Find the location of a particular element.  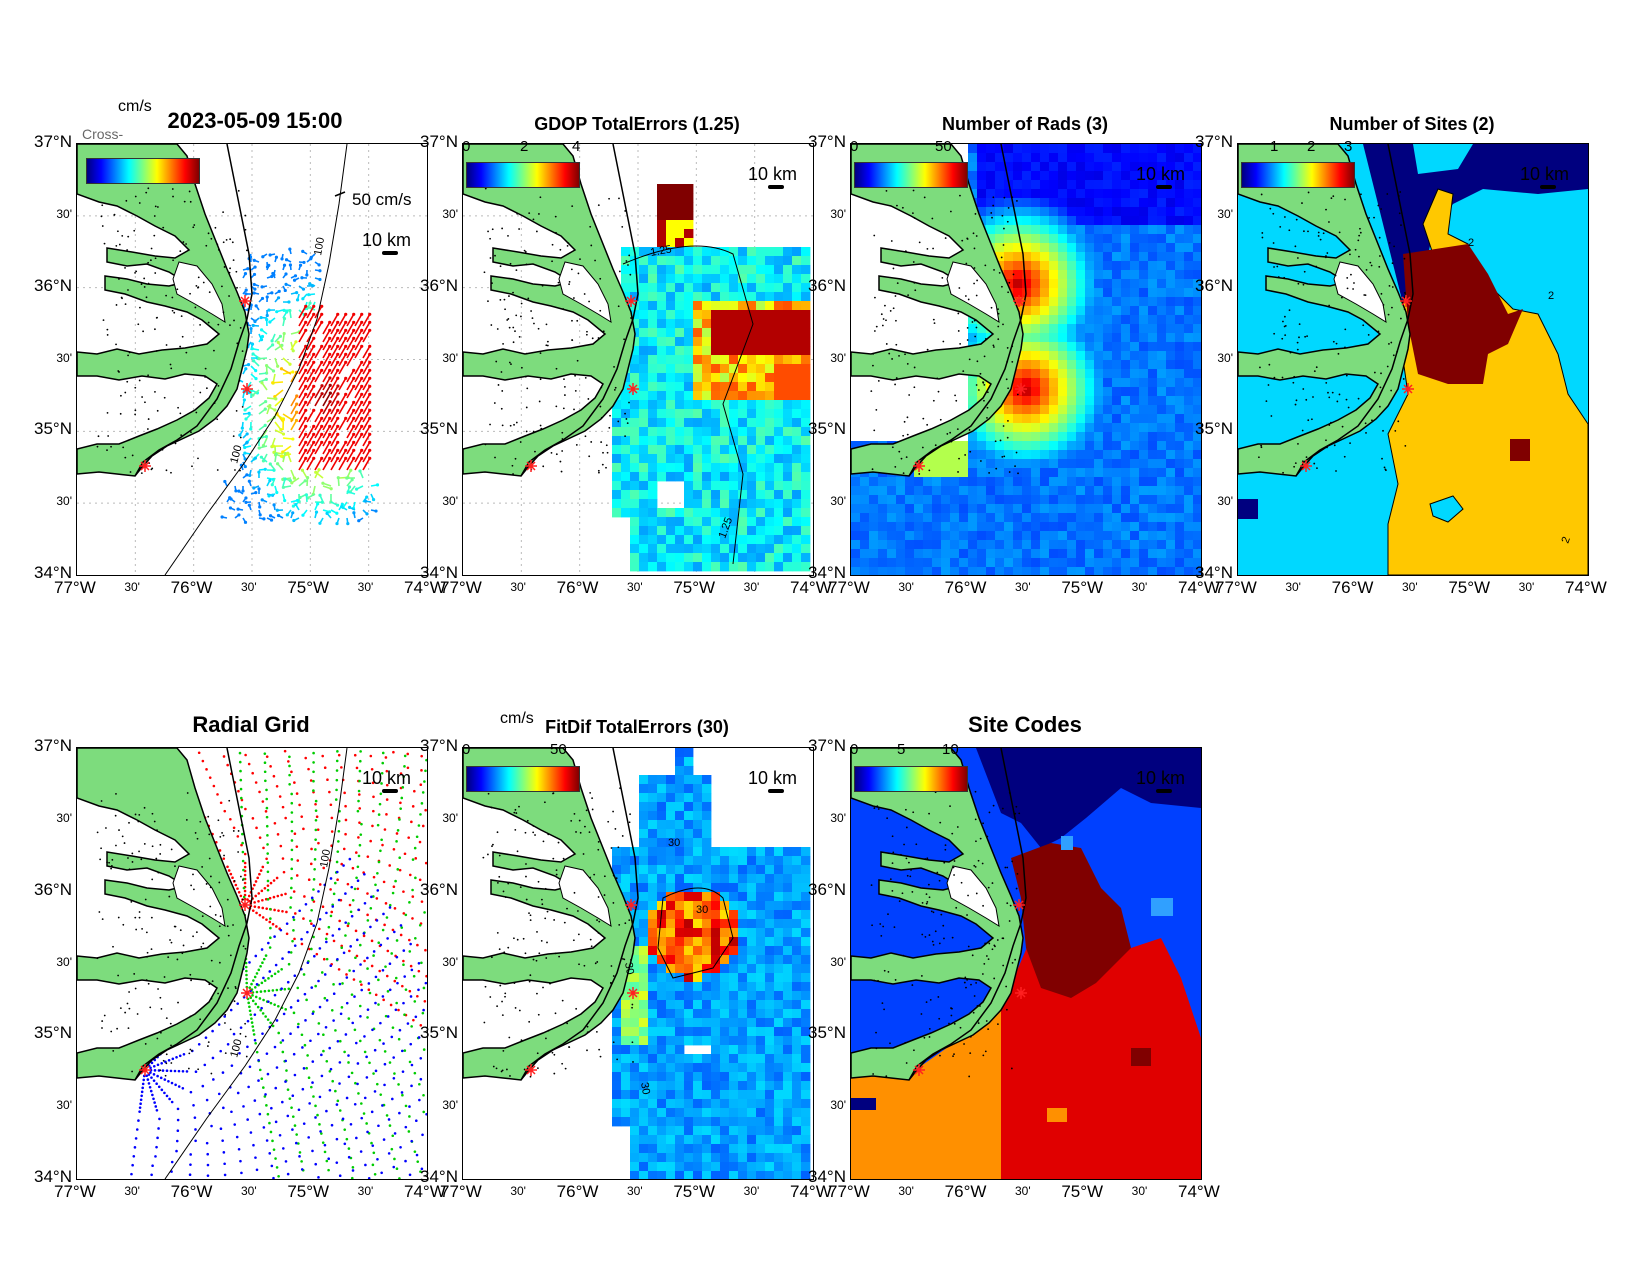

map-fitdif: 30 30 30 30 is located at coordinates (638, 963).